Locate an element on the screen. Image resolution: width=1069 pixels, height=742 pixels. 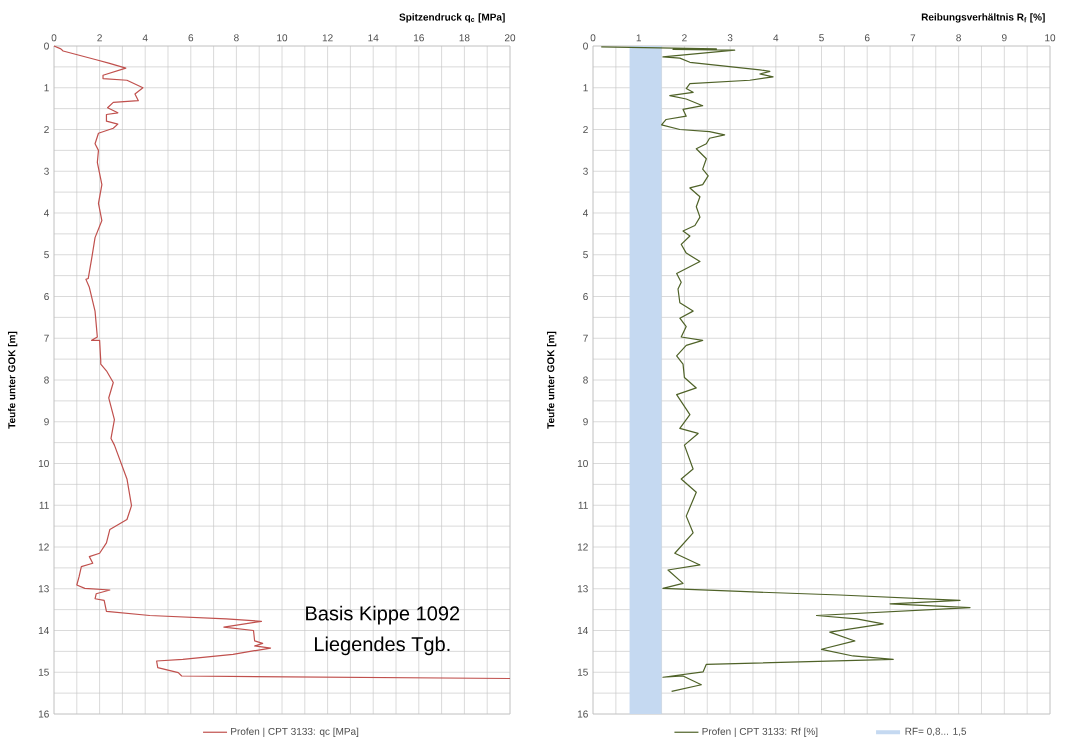
x-tick-label: 9 is located at coordinates (1004, 38).